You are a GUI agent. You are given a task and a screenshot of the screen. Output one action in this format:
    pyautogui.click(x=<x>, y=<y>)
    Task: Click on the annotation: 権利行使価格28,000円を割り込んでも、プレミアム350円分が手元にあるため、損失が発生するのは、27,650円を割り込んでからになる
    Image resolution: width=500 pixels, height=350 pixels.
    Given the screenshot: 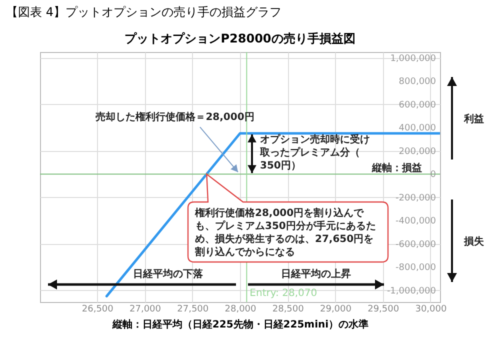 What is the action you would take?
    pyautogui.click(x=285, y=232)
    